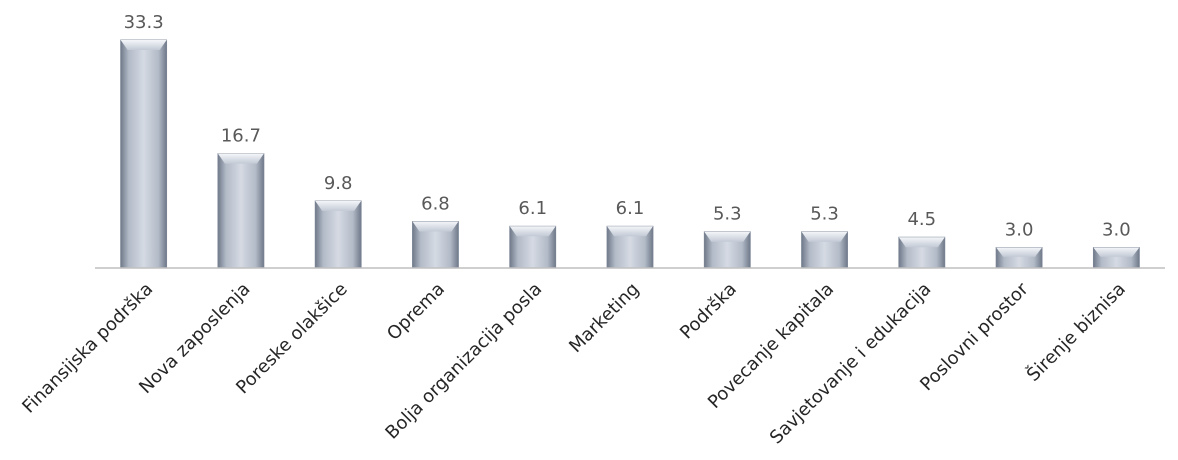 This screenshot has width=1178, height=460. I want to click on category-tick-label: Podrška, so click(708, 311).